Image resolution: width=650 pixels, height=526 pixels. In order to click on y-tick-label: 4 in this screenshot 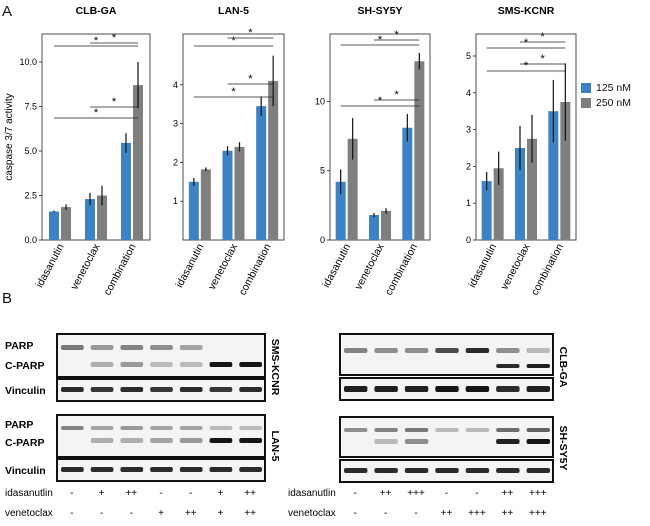, I will do `click(175, 85)`.